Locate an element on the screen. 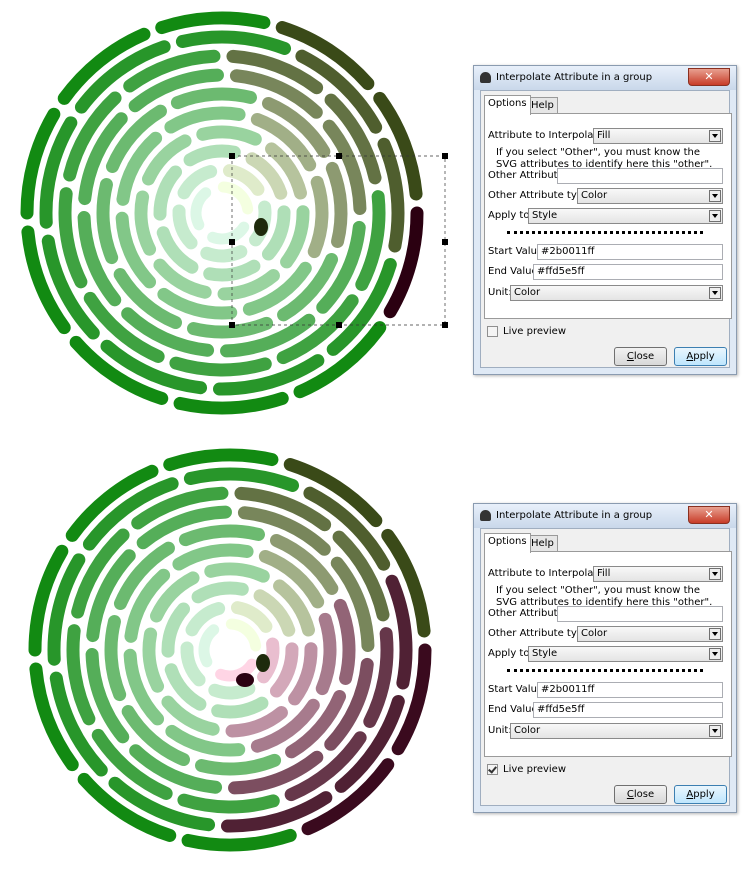 The width and height of the screenshot is (743, 878). field-label: Apply to: is located at coordinates (510, 653).